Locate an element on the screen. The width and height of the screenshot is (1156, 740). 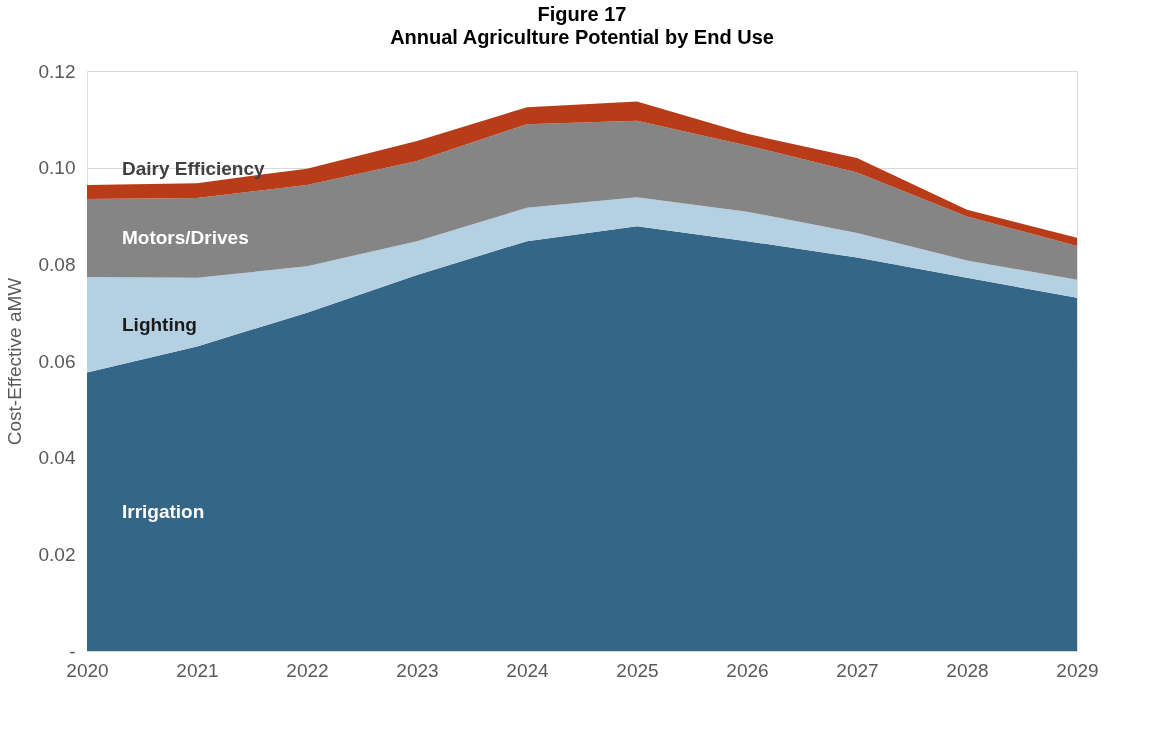
y-tick-label: 0.08 is located at coordinates (57, 264).